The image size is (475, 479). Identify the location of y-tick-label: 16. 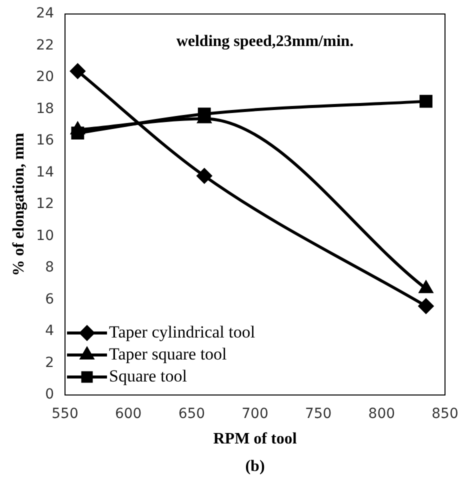
(45, 140).